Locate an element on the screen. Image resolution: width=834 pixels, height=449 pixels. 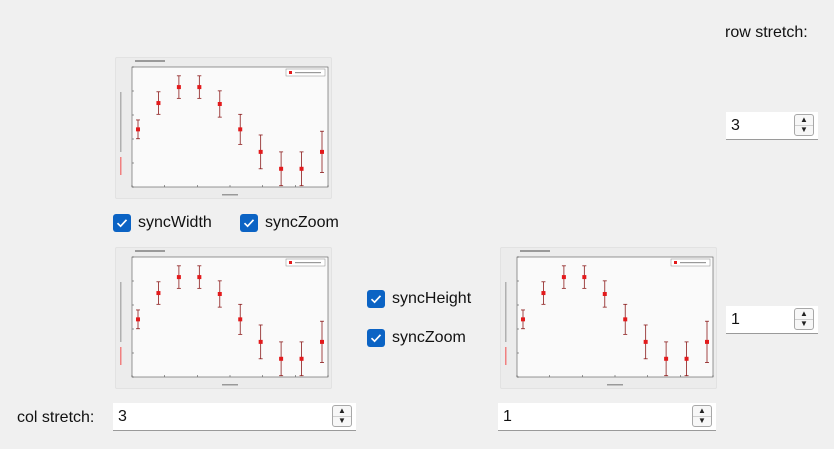
col-stretch-right-spinbox: 1 ▲ ▼ is located at coordinates (607, 417).